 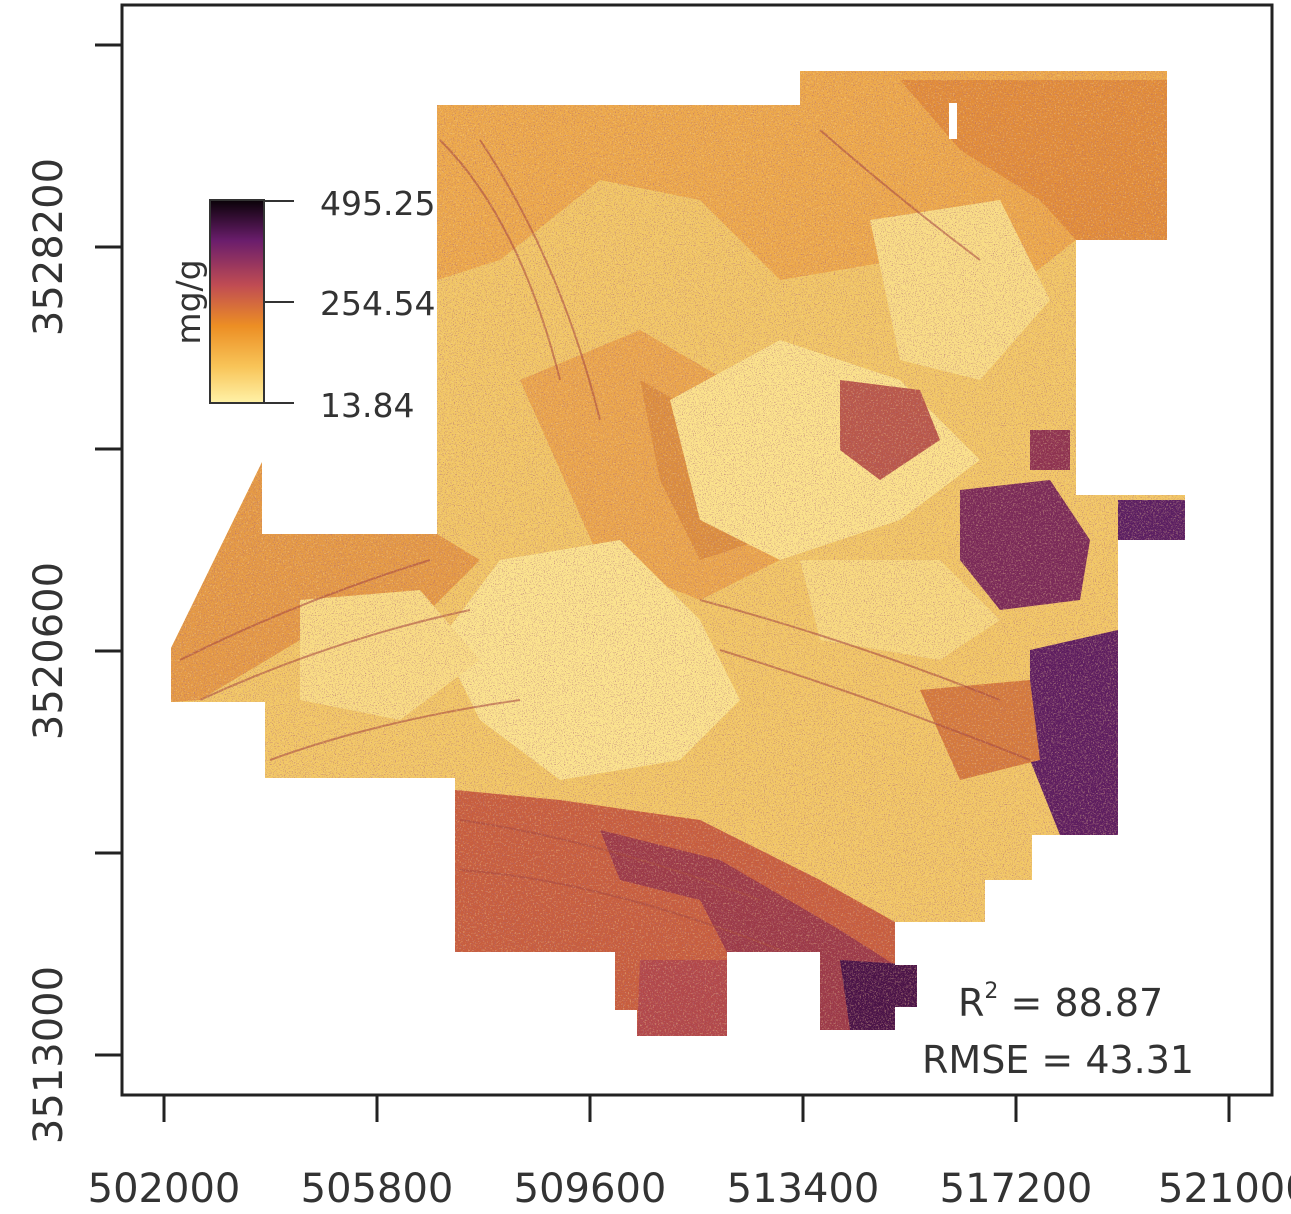 What do you see at coordinates (49, 651) in the screenshot?
I see `y-tick-label: 3520600` at bounding box center [49, 651].